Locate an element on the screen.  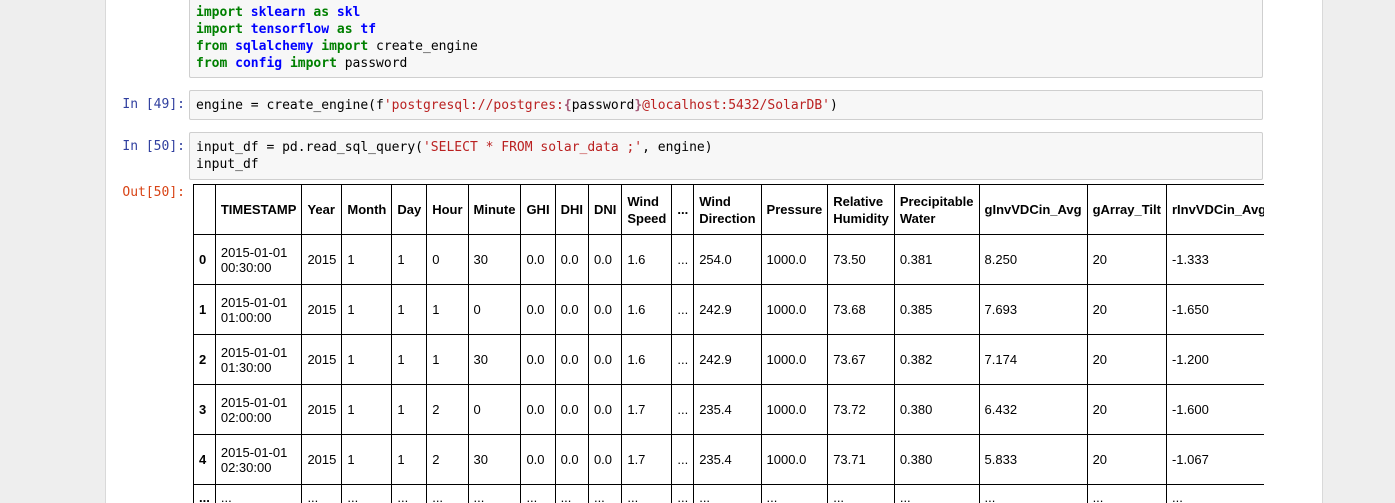
column-header: Wind Direction is located at coordinates (727, 209).